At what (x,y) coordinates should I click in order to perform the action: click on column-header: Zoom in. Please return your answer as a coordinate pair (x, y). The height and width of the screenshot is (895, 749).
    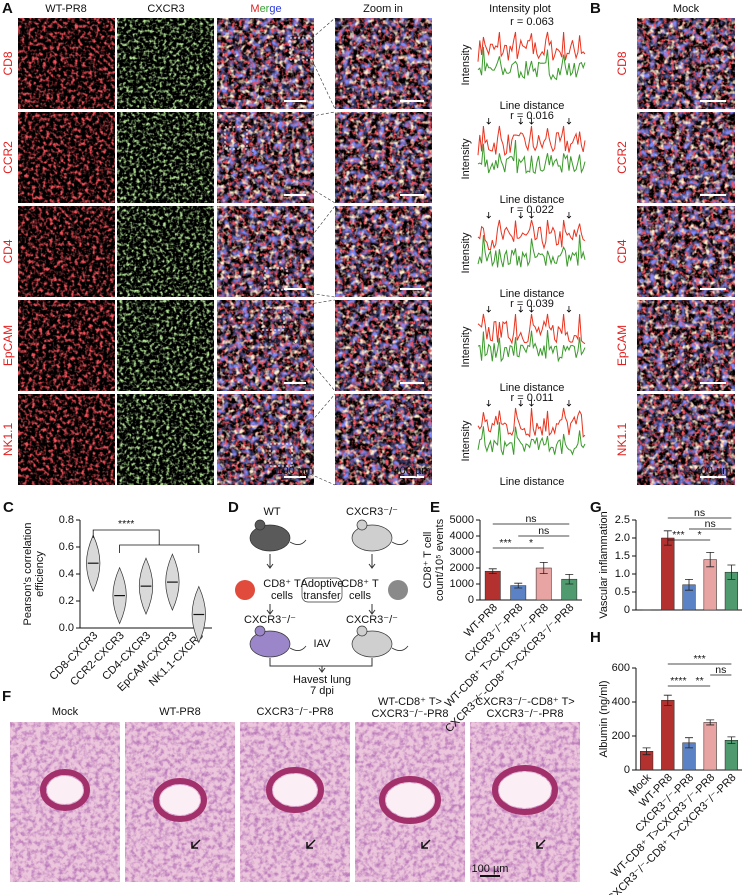
    Looking at the image, I should click on (383, 9).